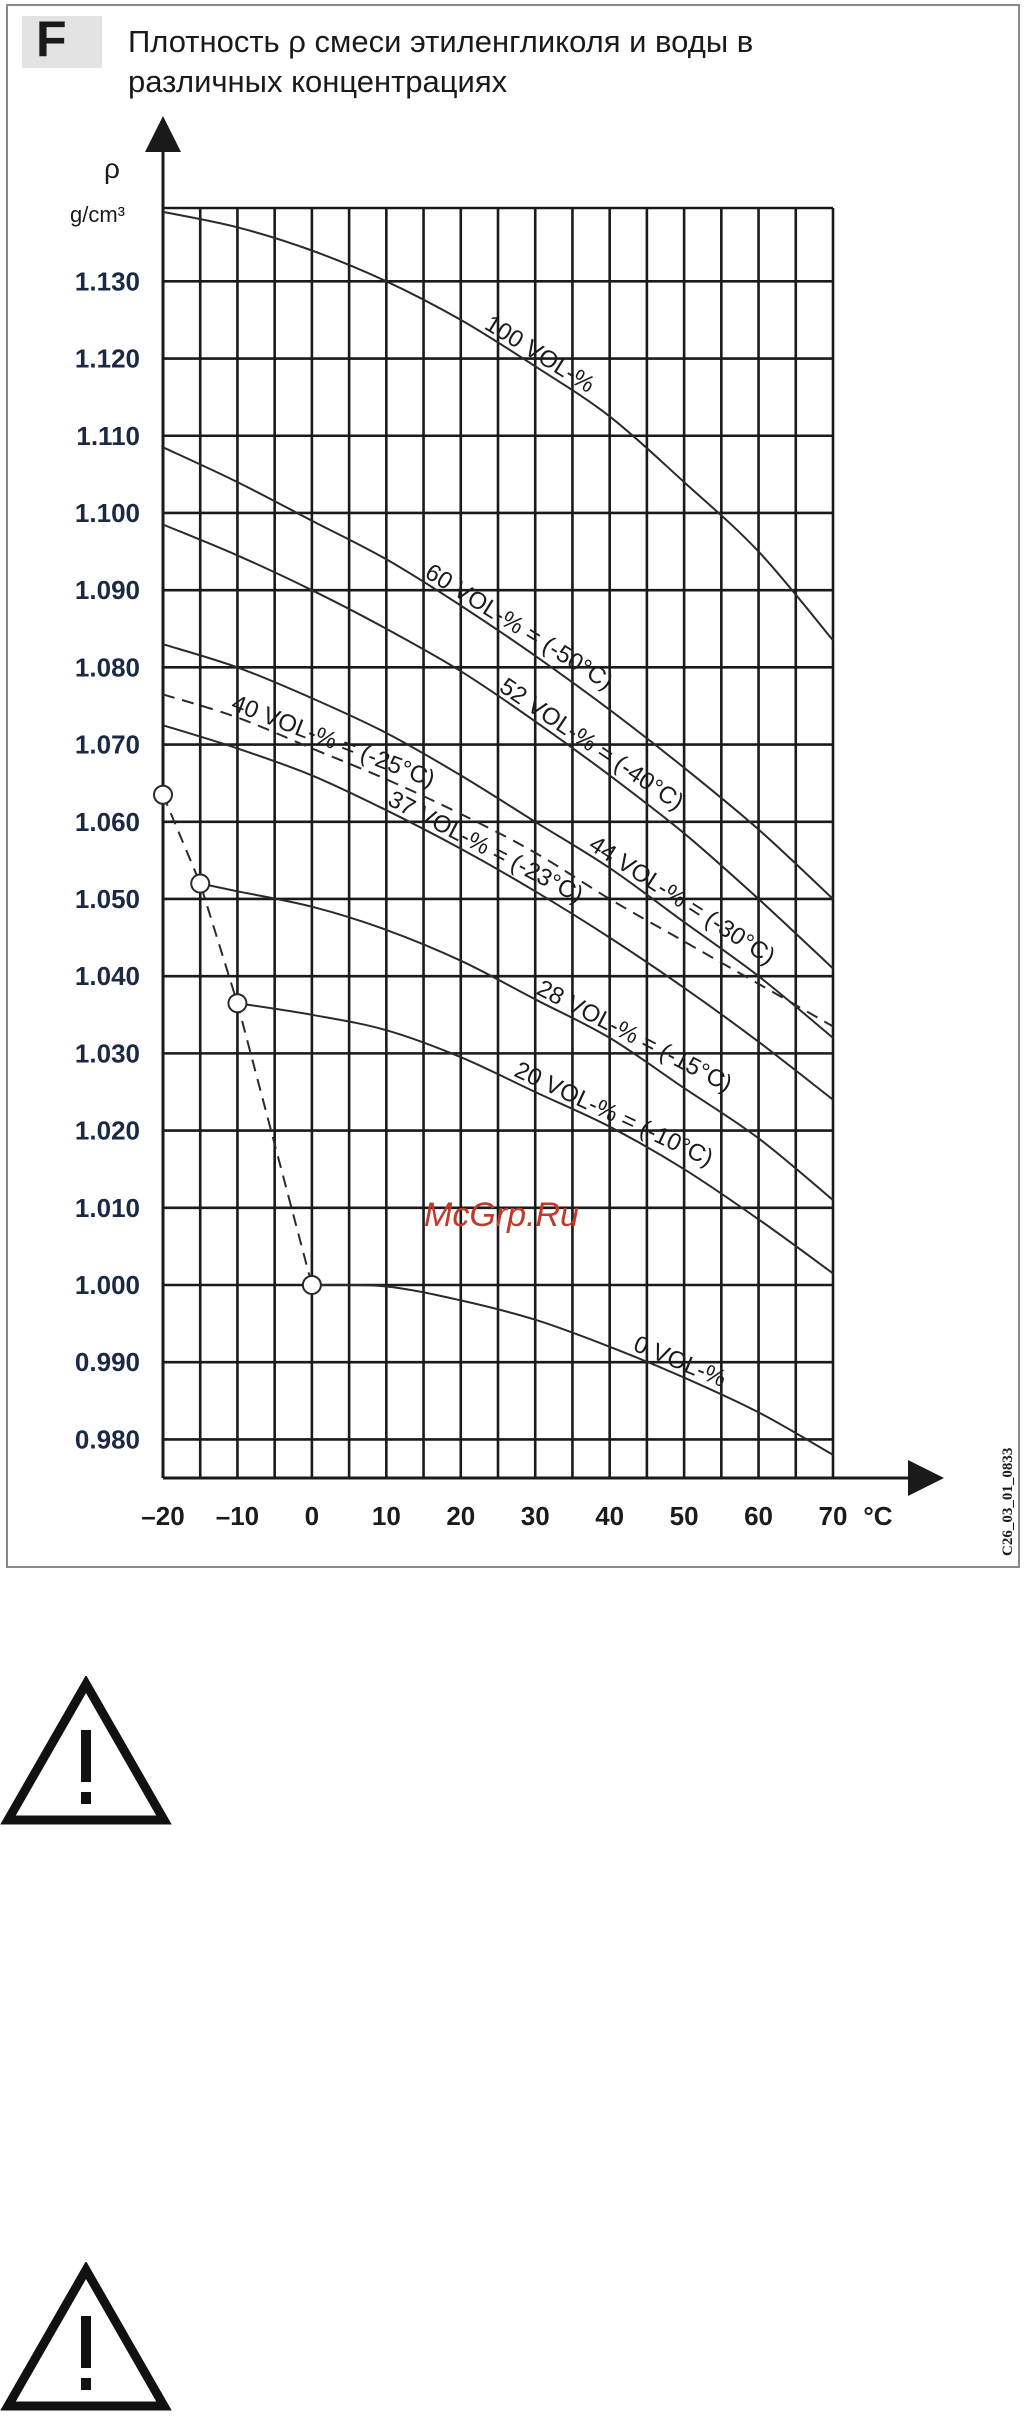  I want to click on x-tick-label: –10, so click(237, 1516).